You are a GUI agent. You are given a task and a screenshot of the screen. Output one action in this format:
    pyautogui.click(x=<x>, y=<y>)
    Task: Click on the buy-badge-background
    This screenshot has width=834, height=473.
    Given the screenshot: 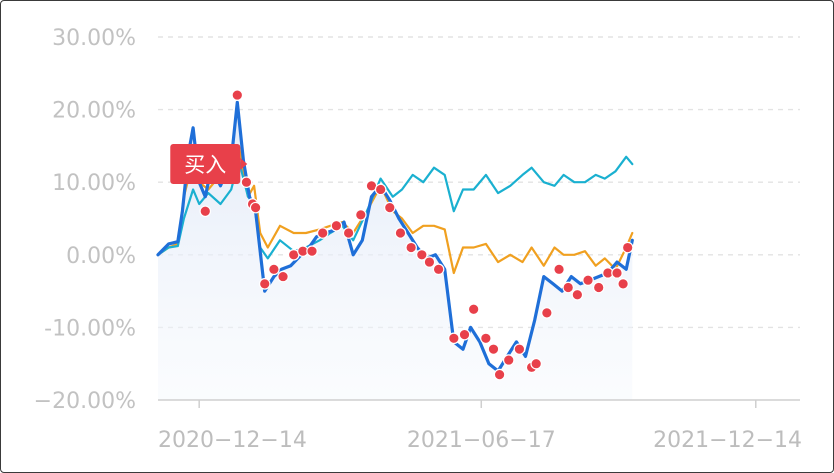 What is the action you would take?
    pyautogui.click(x=205, y=164)
    